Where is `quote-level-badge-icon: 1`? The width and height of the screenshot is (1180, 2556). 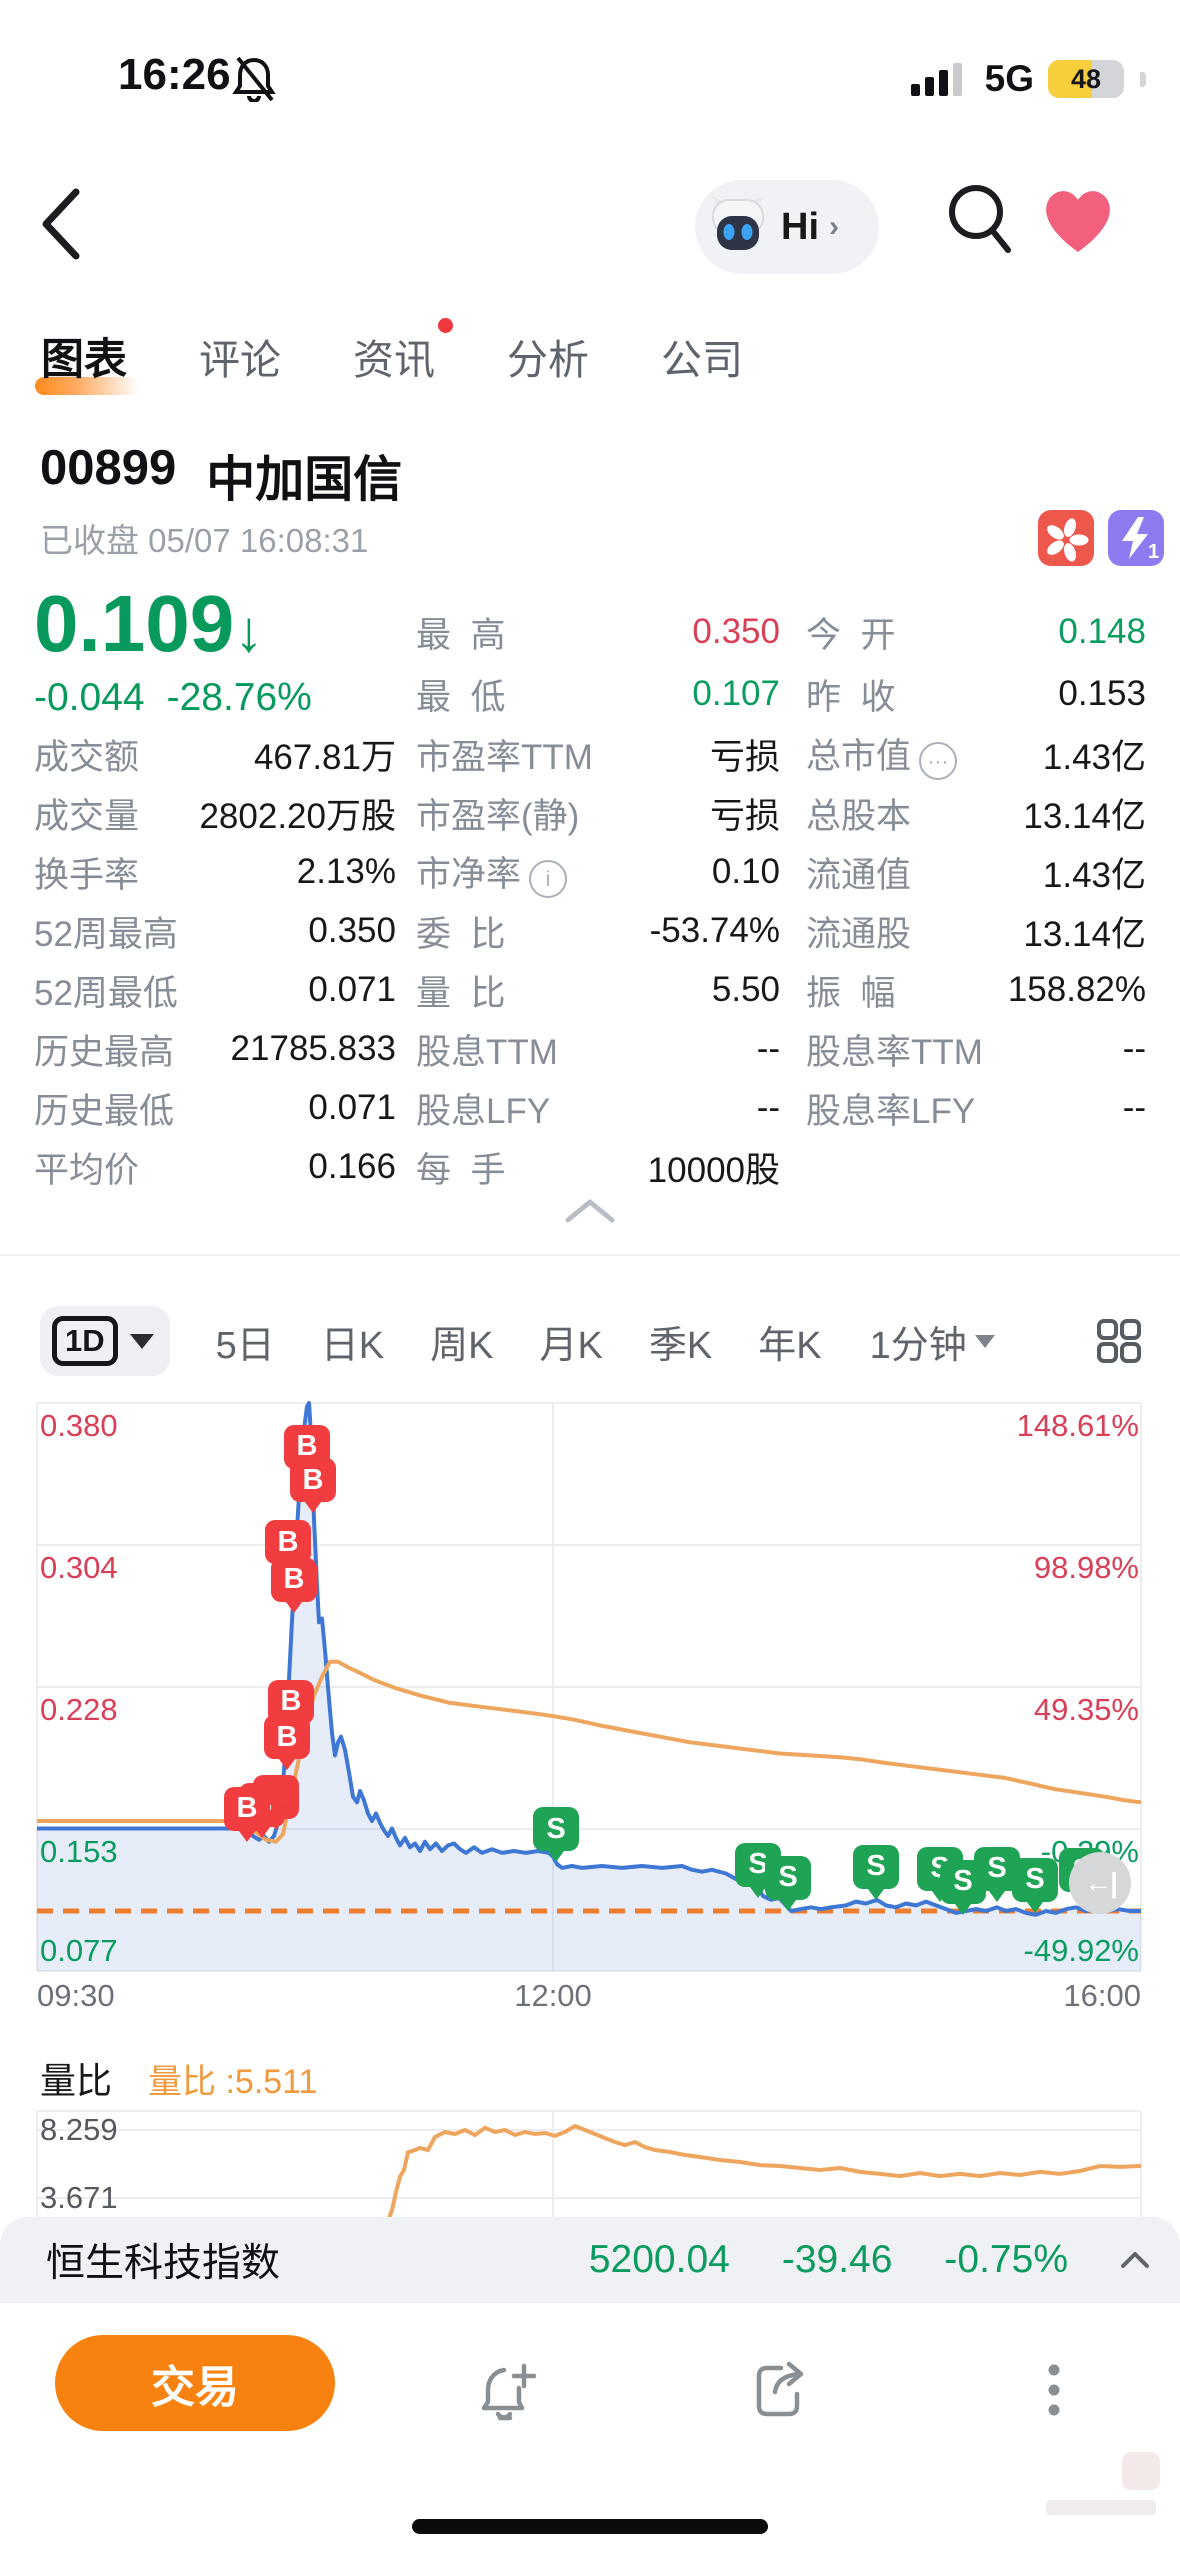
quote-level-badge-icon: 1 is located at coordinates (1136, 538).